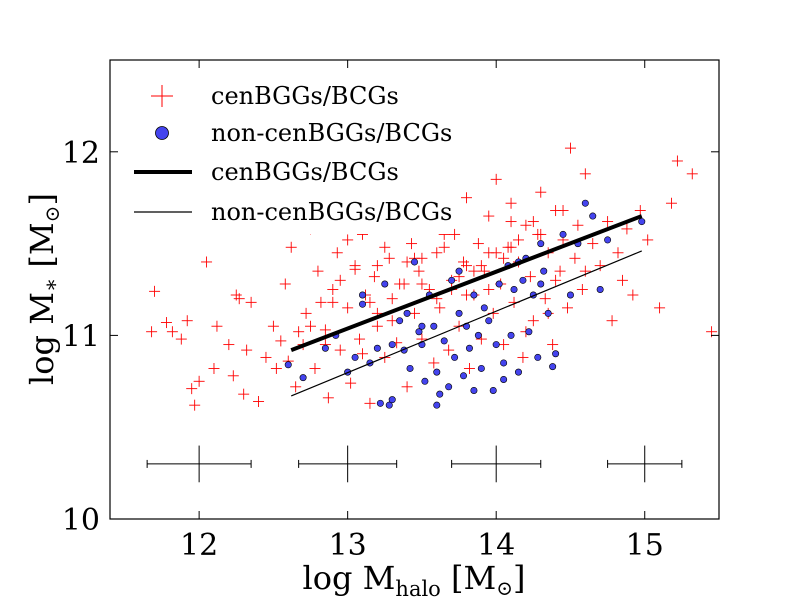 The height and width of the screenshot is (600, 800). What do you see at coordinates (81, 336) in the screenshot?
I see `y-tick-label: 11` at bounding box center [81, 336].